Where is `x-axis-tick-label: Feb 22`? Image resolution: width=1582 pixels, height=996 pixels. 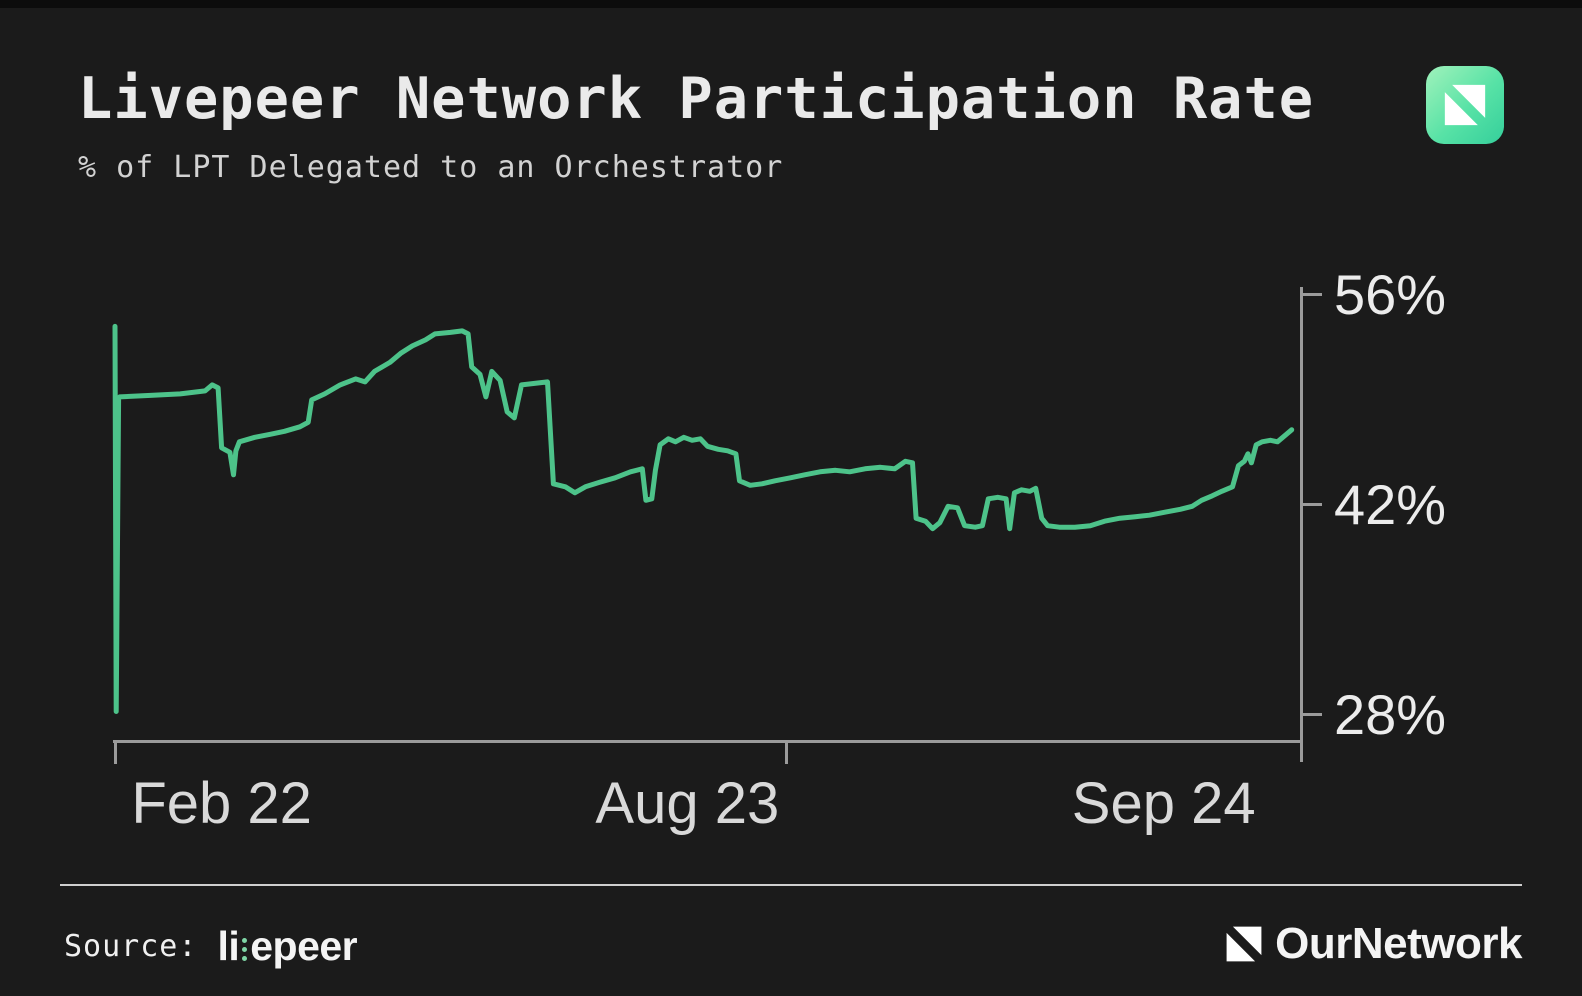
x-axis-tick-label: Feb 22 is located at coordinates (221, 803).